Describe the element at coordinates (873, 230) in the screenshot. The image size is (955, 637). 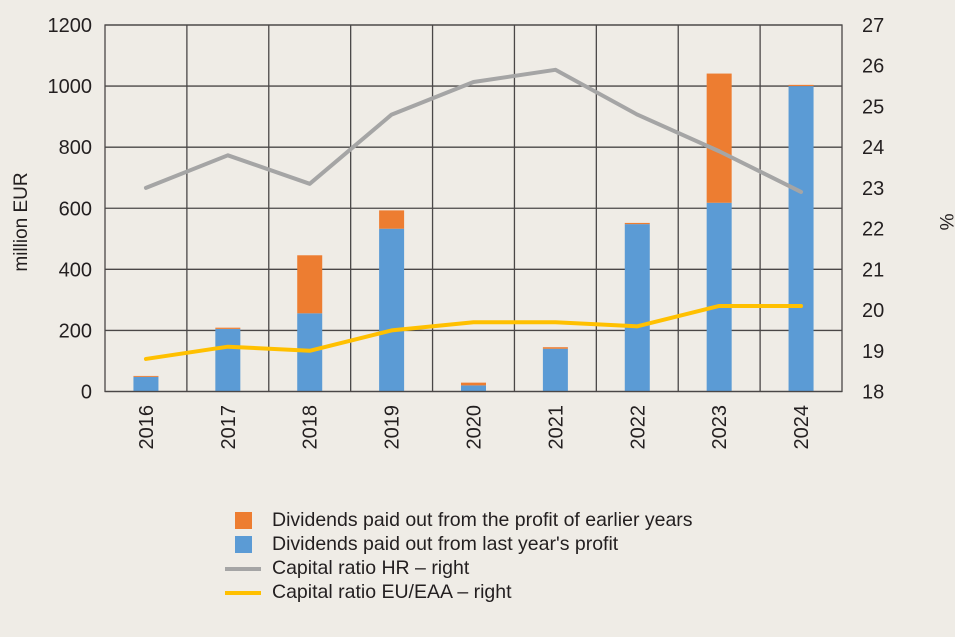
I see `y2-tick-label: 22` at that location.